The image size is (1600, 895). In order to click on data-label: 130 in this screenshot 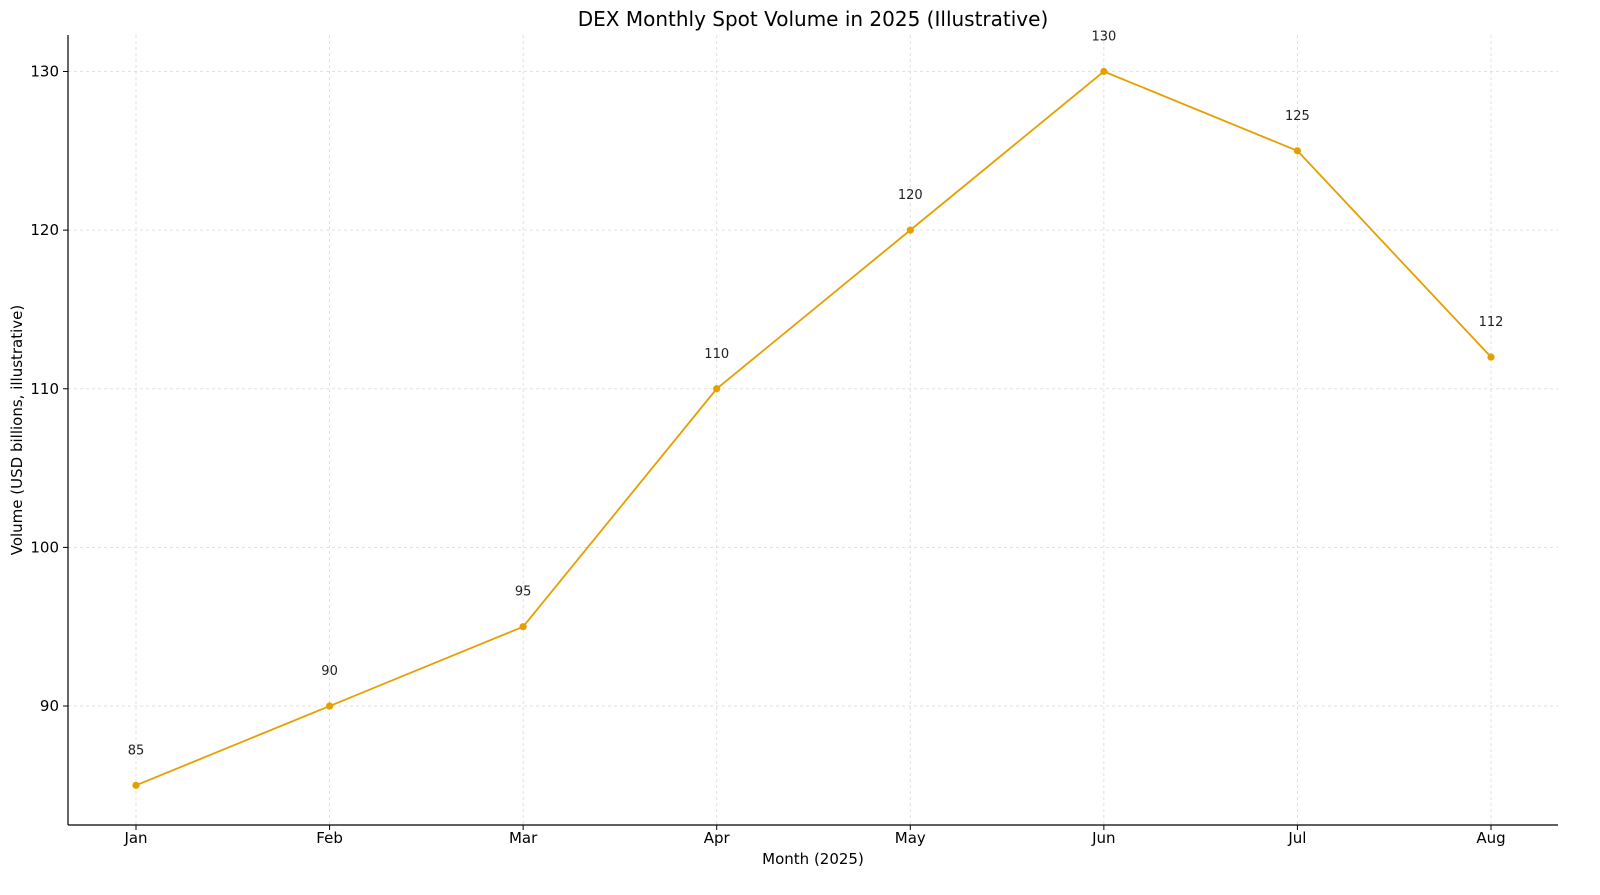, I will do `click(1103, 36)`.